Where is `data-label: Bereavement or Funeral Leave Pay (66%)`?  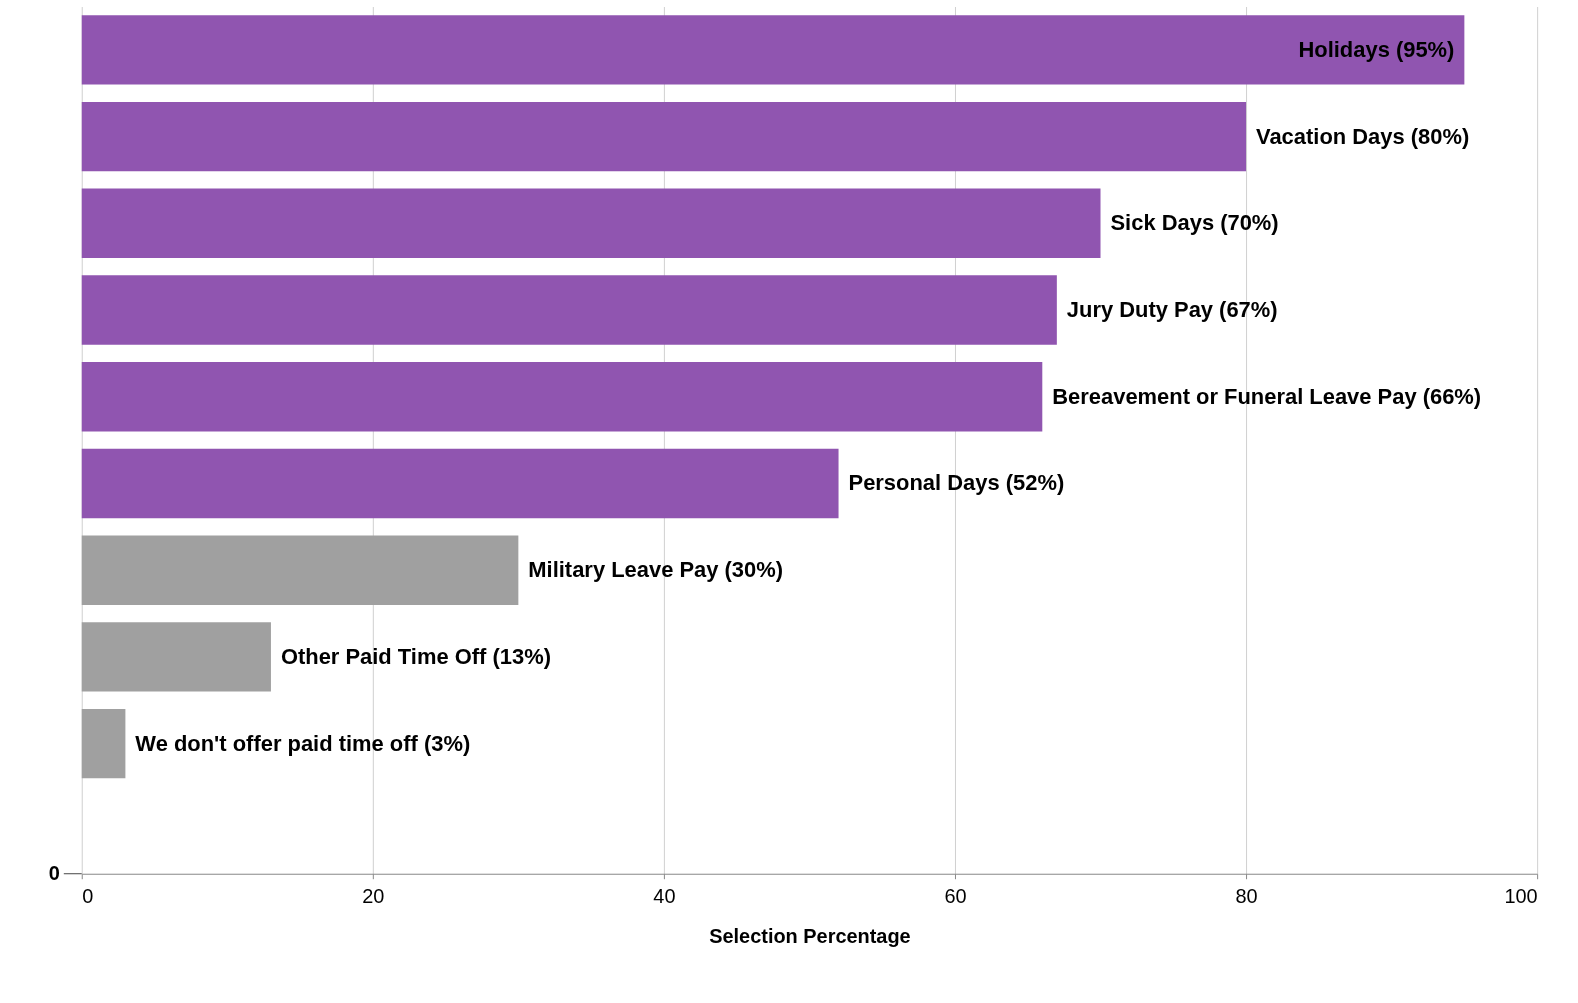 data-label: Bereavement or Funeral Leave Pay (66%) is located at coordinates (1267, 396).